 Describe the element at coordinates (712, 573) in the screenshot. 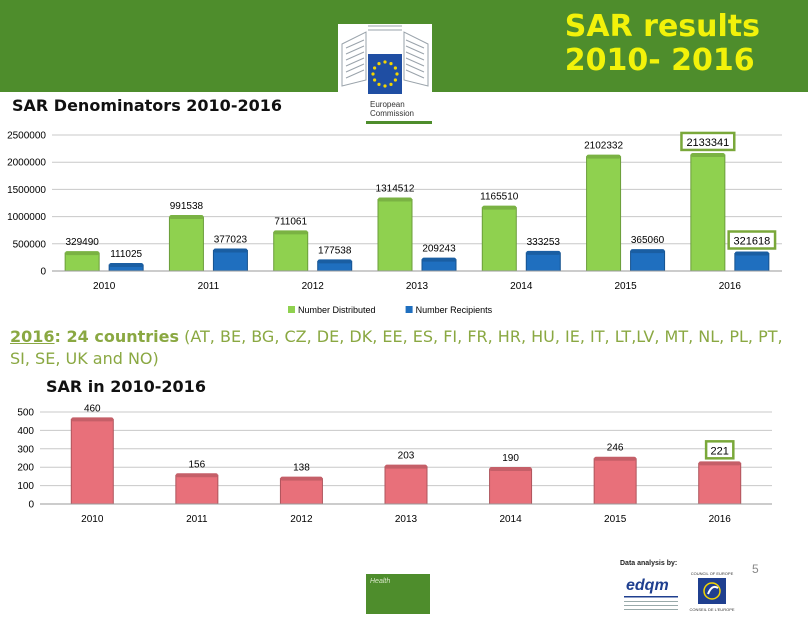

I see `coe-logo-top: COUNCIL OF EUROPE` at that location.